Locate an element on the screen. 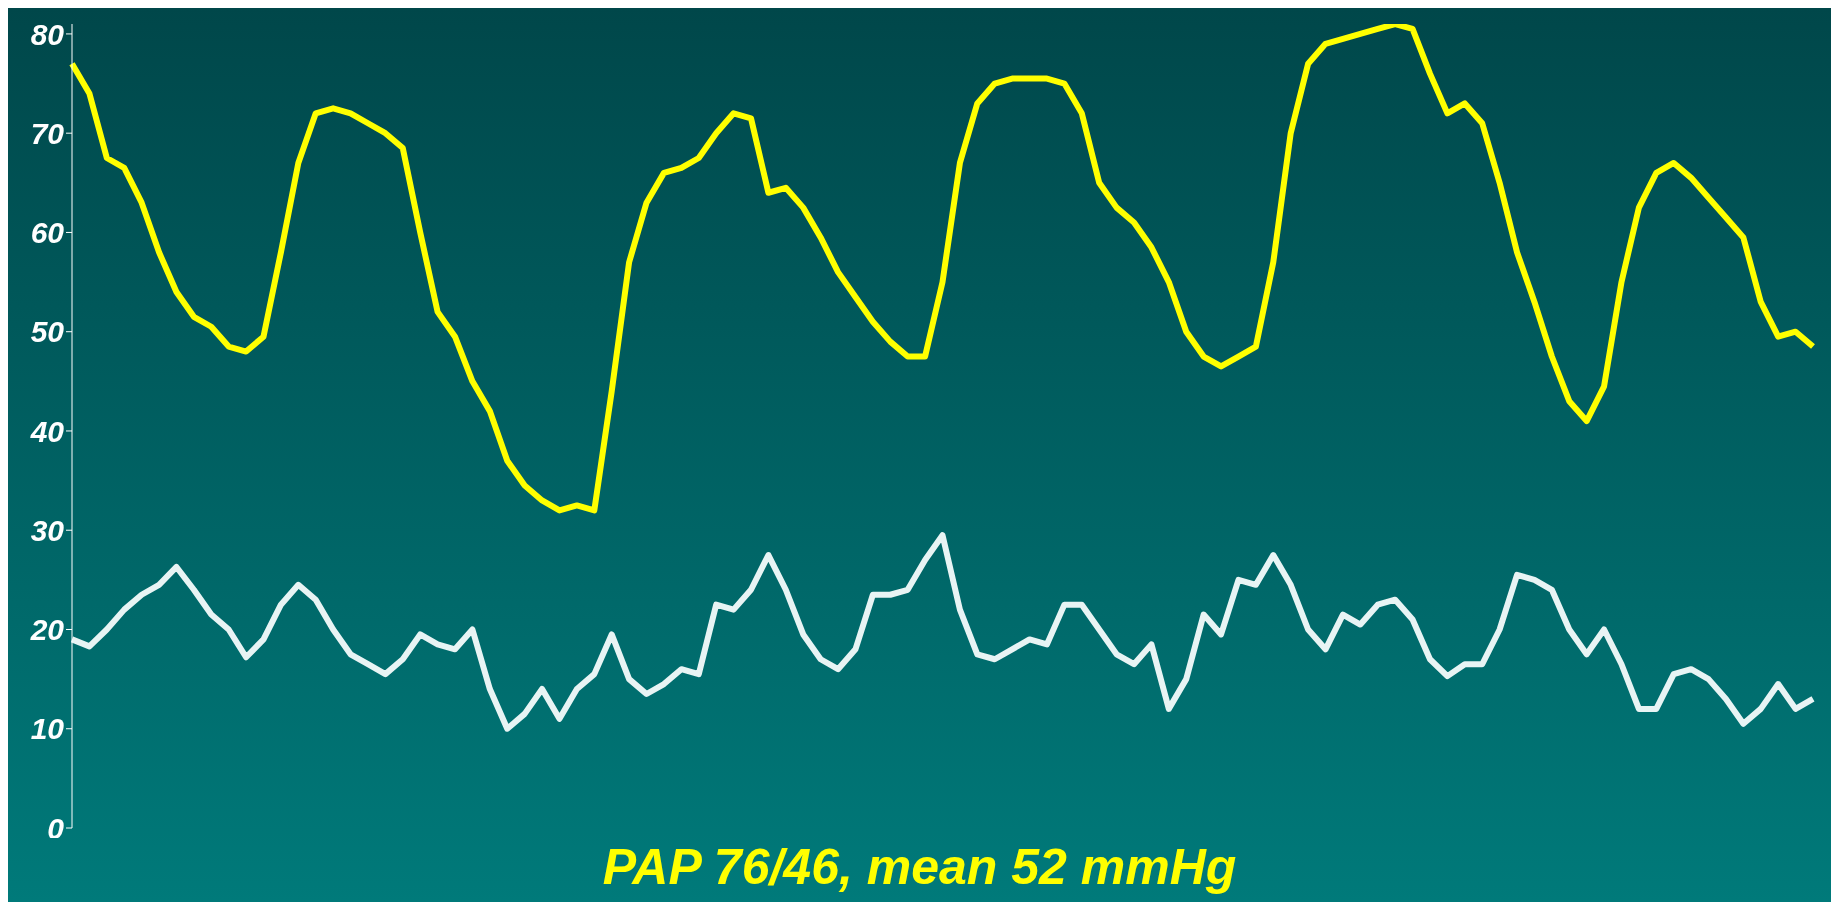  y-tick-label: 0 is located at coordinates (56, 828).